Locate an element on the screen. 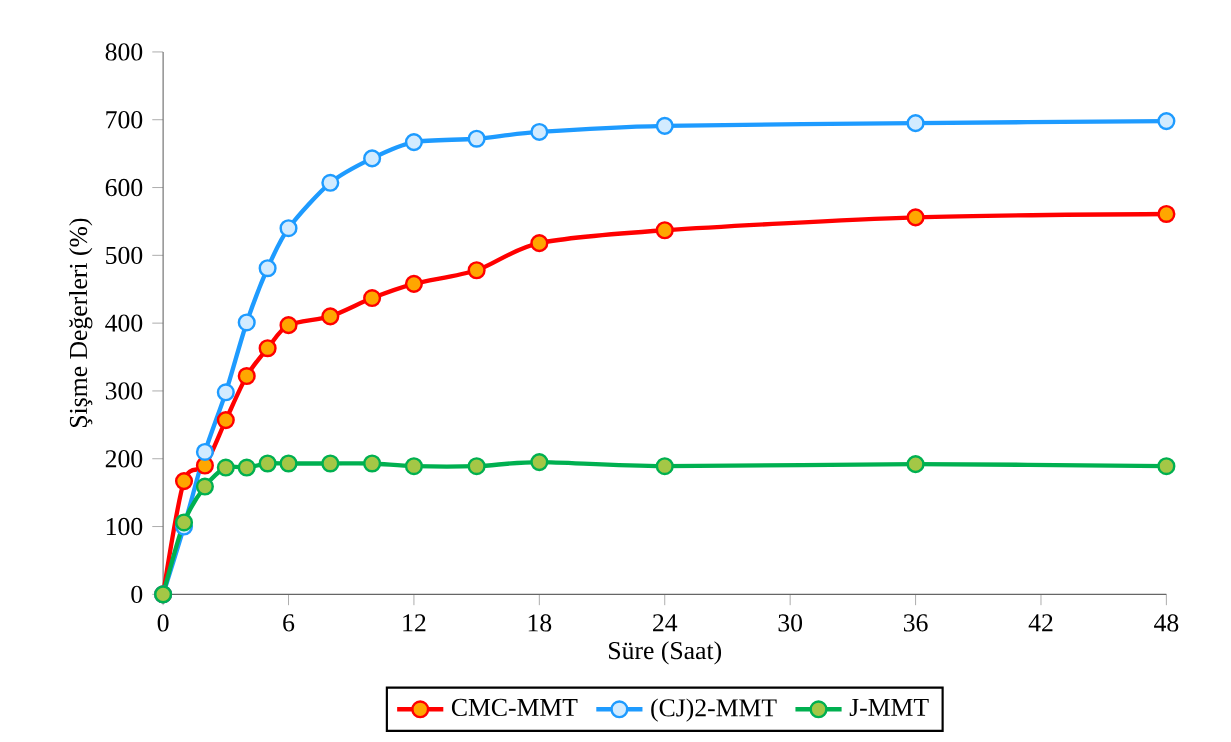  y-tick-label: 700 is located at coordinates (124, 120).